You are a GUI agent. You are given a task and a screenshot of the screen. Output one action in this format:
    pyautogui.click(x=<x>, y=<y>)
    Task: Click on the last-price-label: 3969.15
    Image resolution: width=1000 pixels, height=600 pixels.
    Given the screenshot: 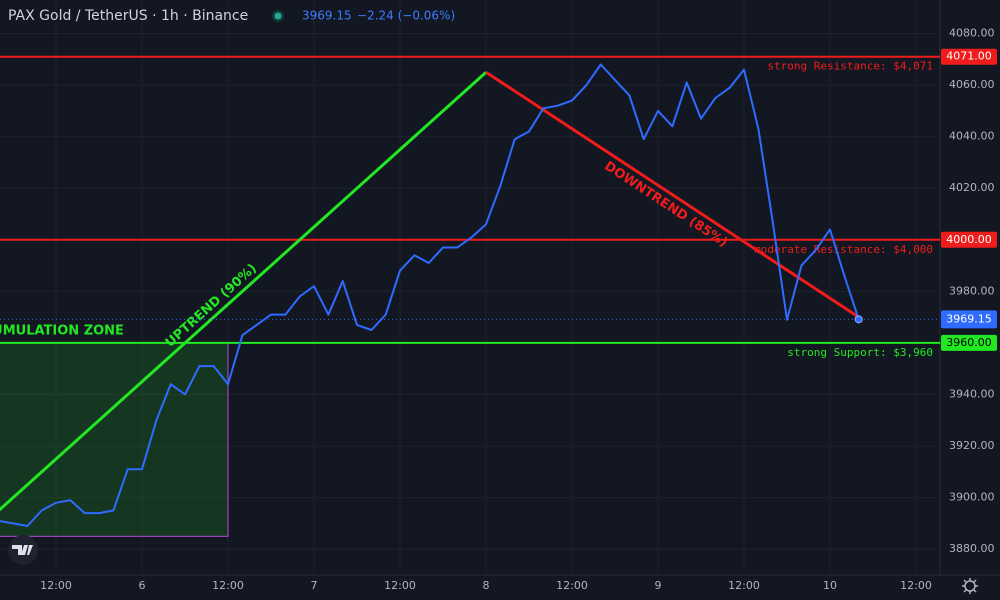 What is the action you would take?
    pyautogui.click(x=969, y=318)
    